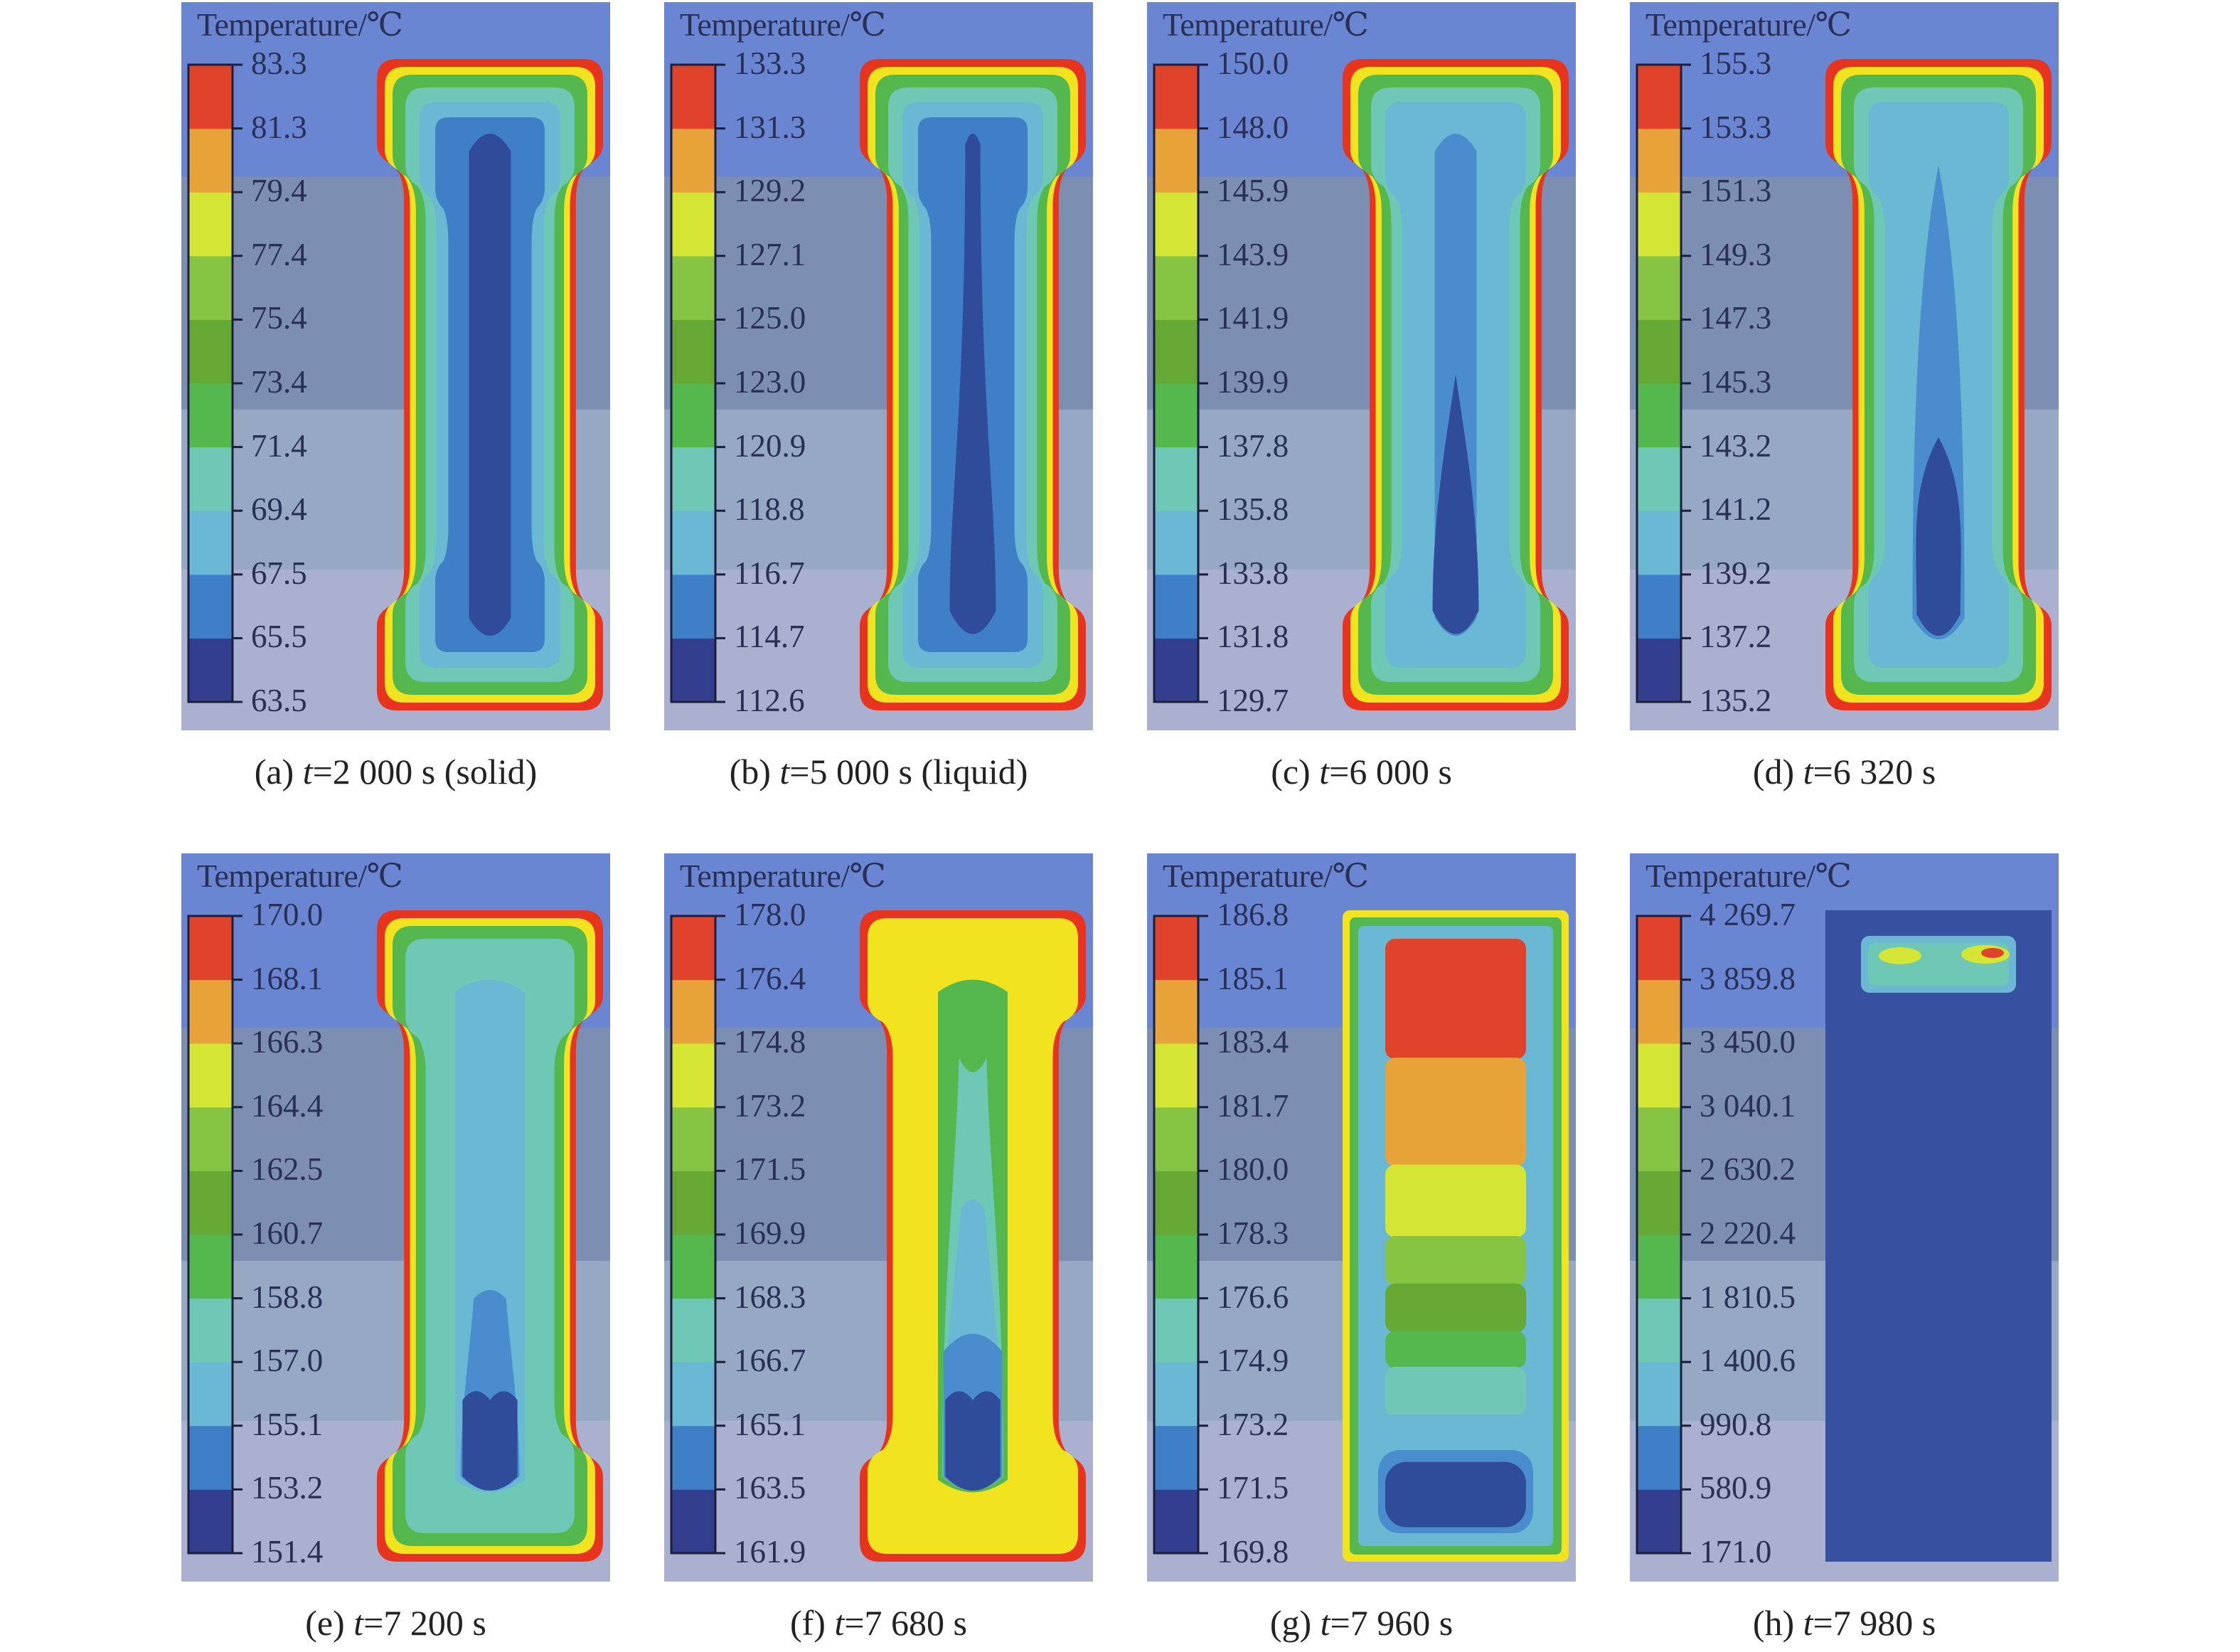  What do you see at coordinates (1748, 1361) in the screenshot?
I see `legend-tick-label: 1 400.6` at bounding box center [1748, 1361].